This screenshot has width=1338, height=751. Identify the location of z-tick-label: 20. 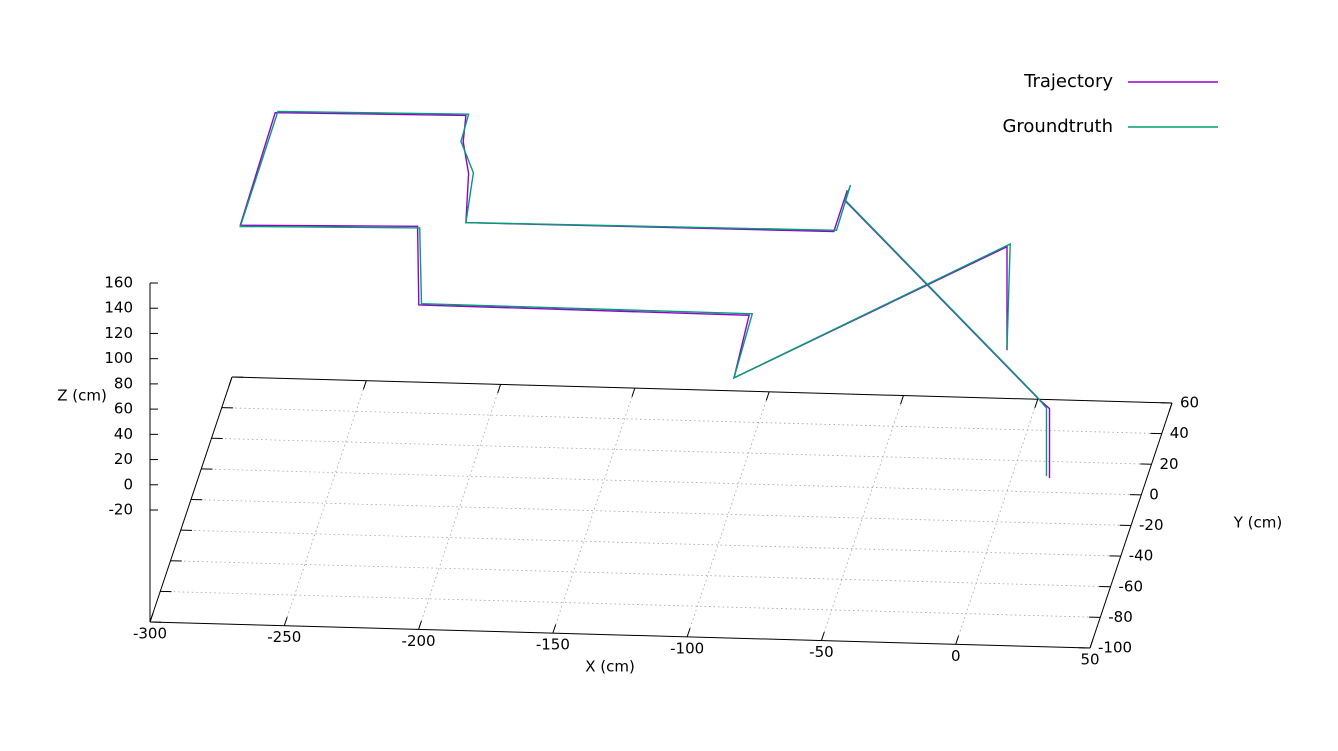
(123, 459).